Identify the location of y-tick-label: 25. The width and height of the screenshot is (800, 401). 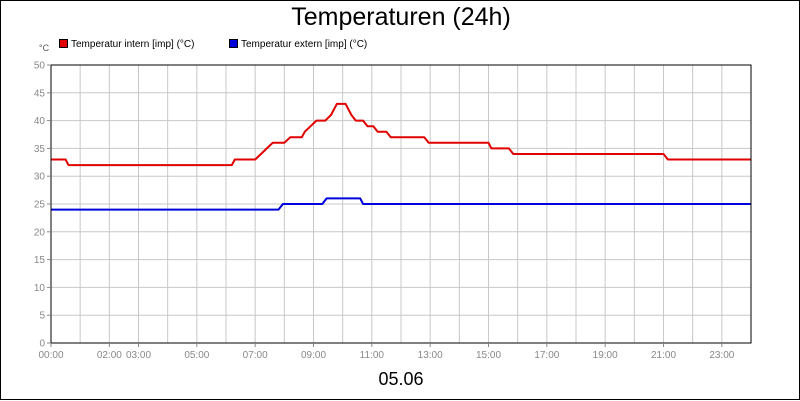
(40, 205).